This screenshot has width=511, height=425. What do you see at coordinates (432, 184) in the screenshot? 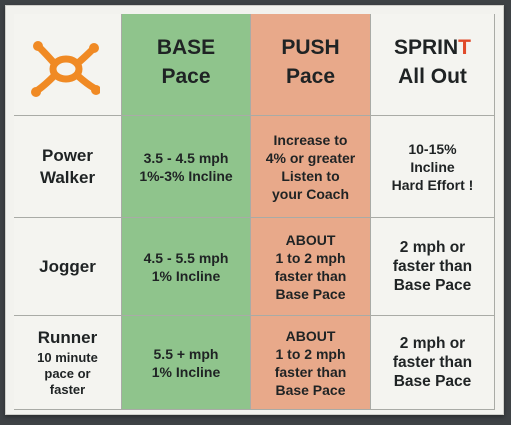
I see `power-sprint-line3: Hard Effort !` at bounding box center [432, 184].